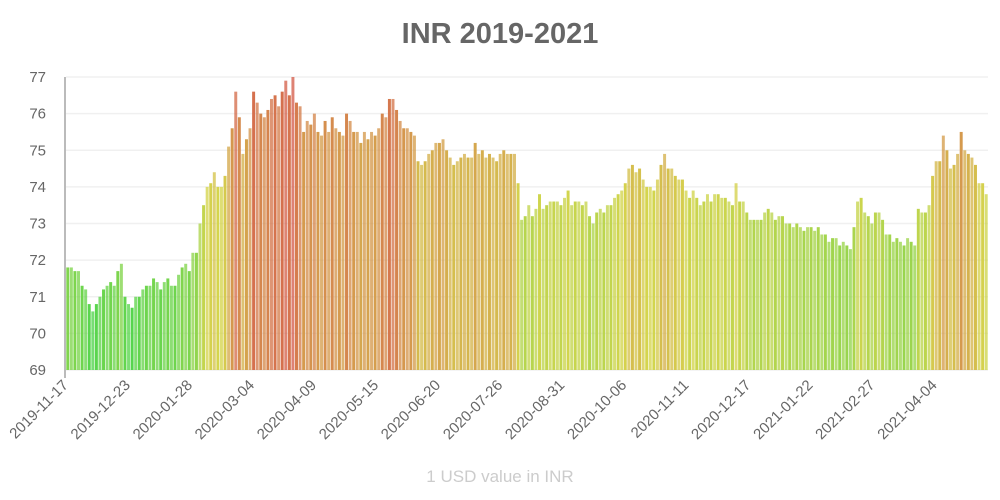 This screenshot has height=500, width=1000. I want to click on y-tick-label: 74, so click(37, 187).